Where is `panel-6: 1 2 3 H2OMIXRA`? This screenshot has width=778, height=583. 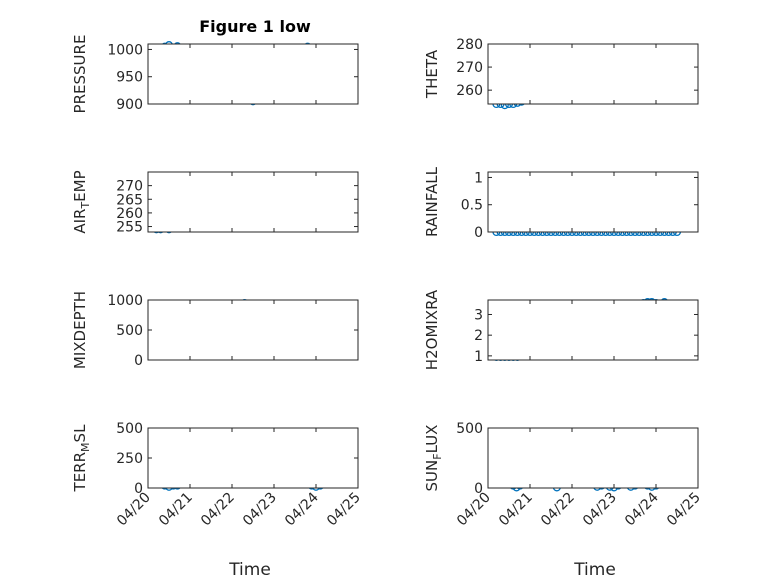 panel-6: 1 2 3 H2OMIXRA is located at coordinates (561, 329).